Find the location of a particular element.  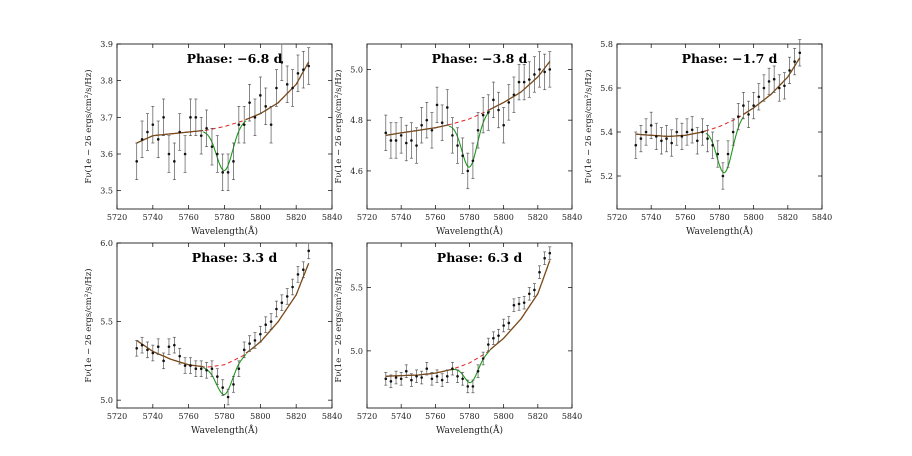

y-tick-label: 5.6 is located at coordinates (606, 88).